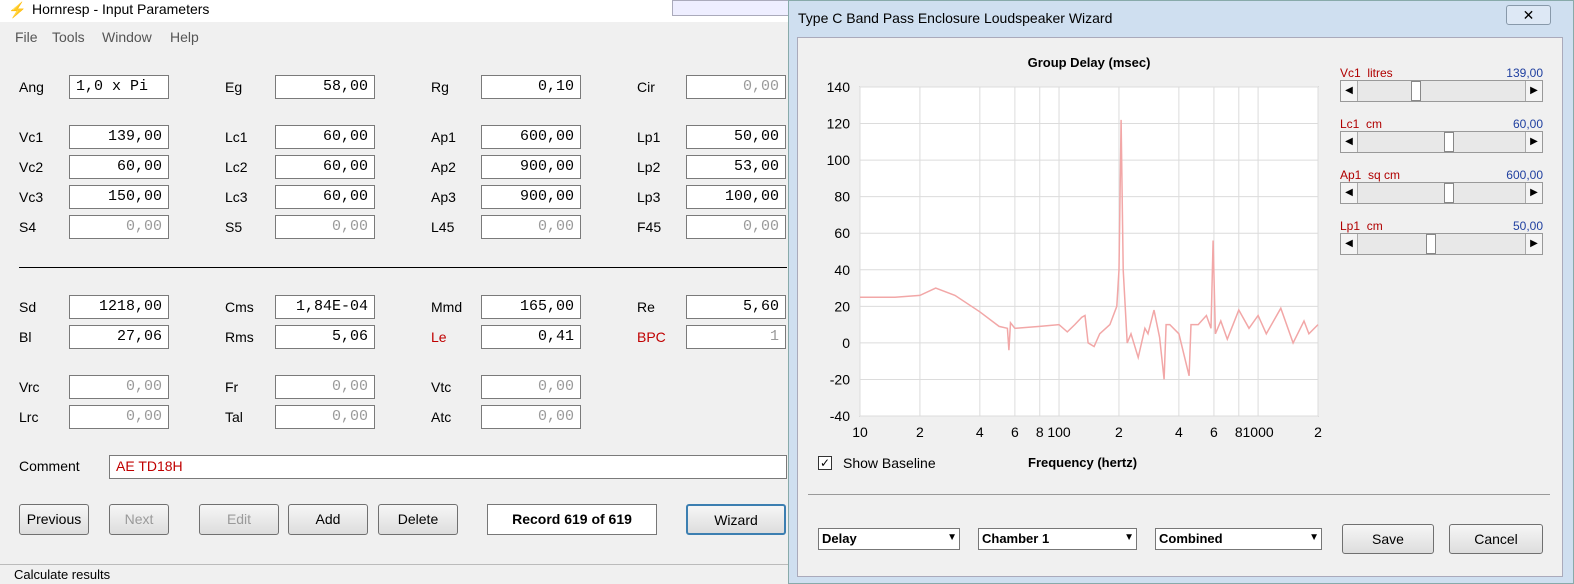 The image size is (1574, 584). I want to click on field-input: 5,06, so click(325, 337).